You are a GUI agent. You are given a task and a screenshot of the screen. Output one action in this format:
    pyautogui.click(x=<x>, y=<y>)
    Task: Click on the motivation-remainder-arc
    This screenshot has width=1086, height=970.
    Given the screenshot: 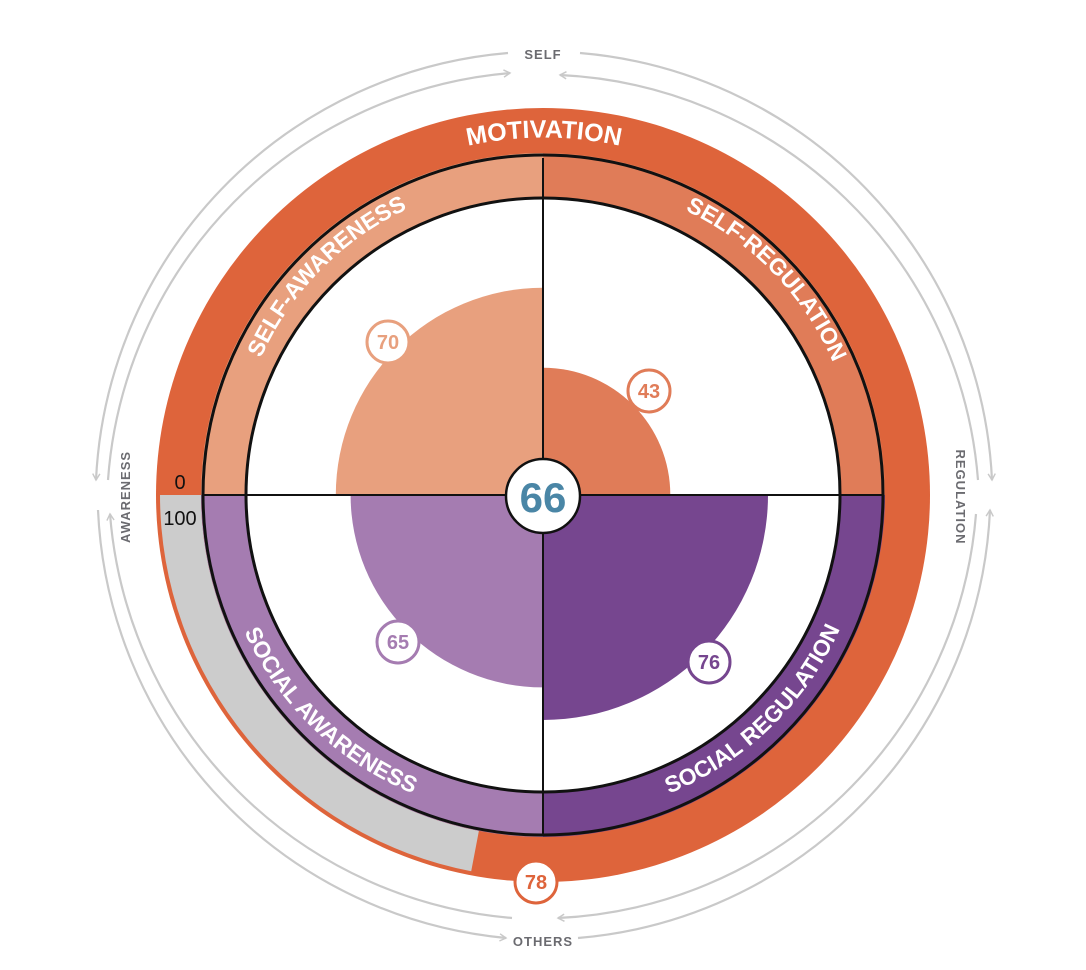 What is the action you would take?
    pyautogui.click(x=319, y=683)
    